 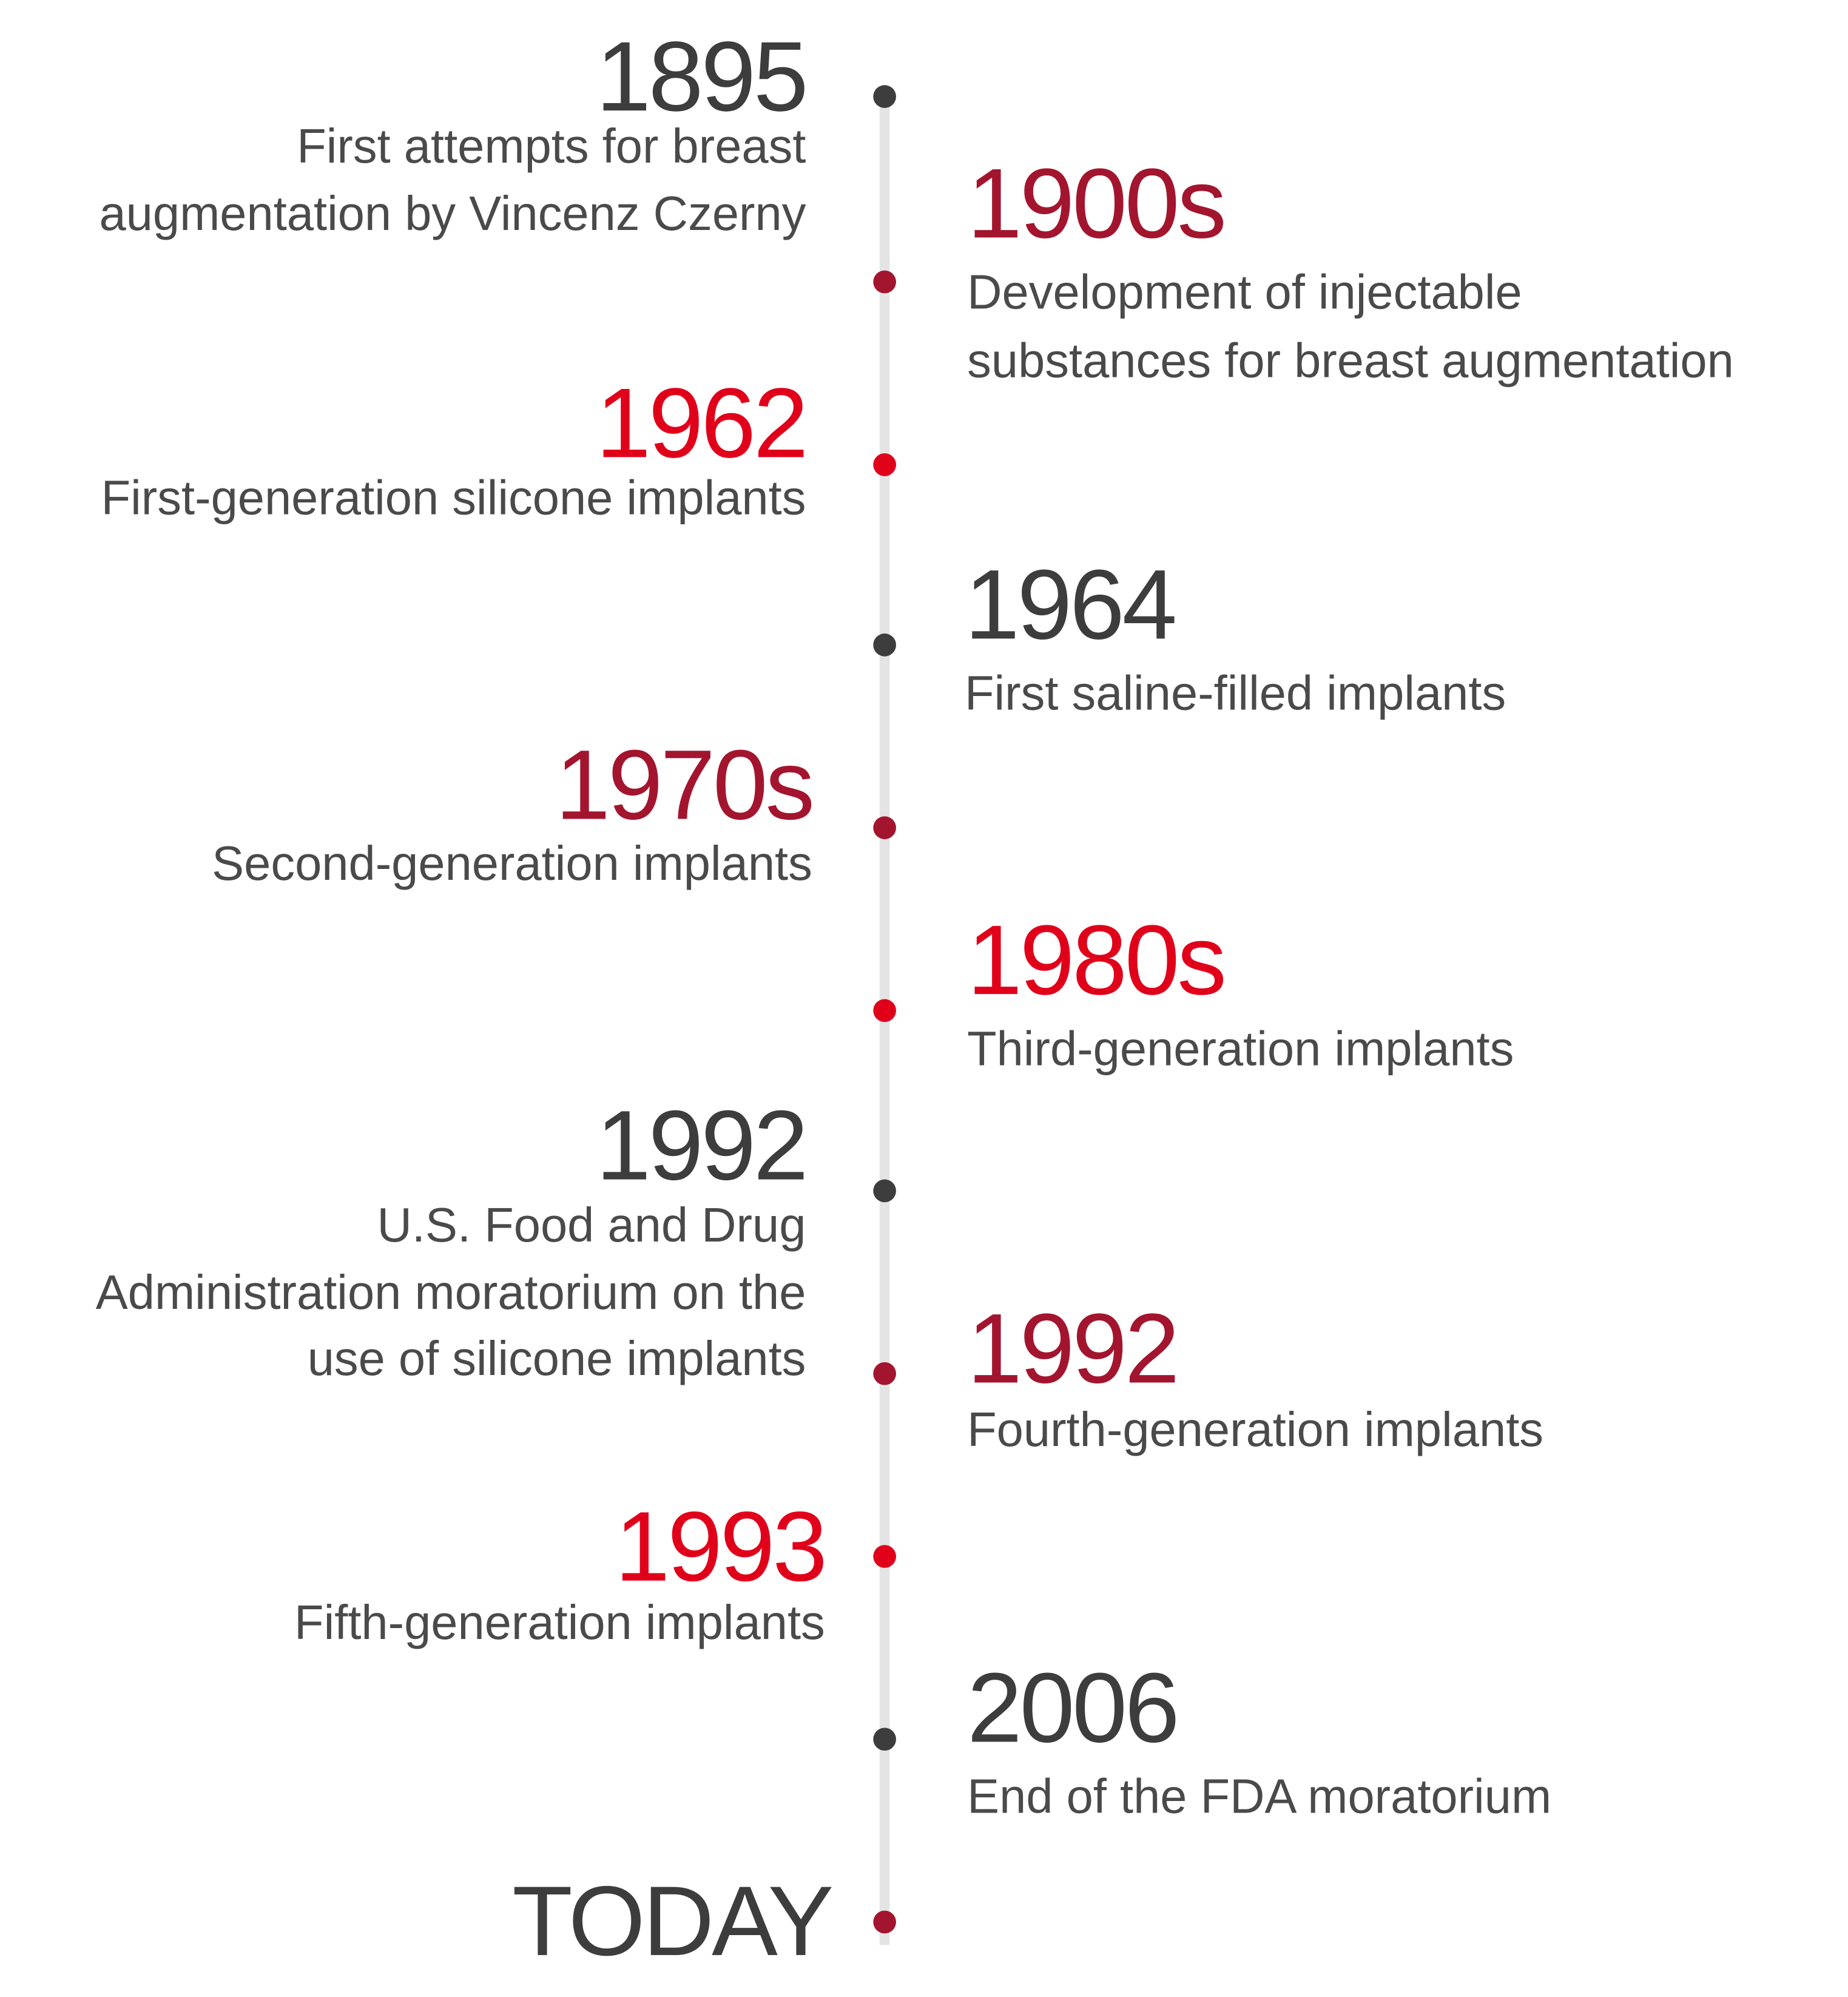 What do you see at coordinates (1072, 1708) in the screenshot?
I see `event-year: 2006` at bounding box center [1072, 1708].